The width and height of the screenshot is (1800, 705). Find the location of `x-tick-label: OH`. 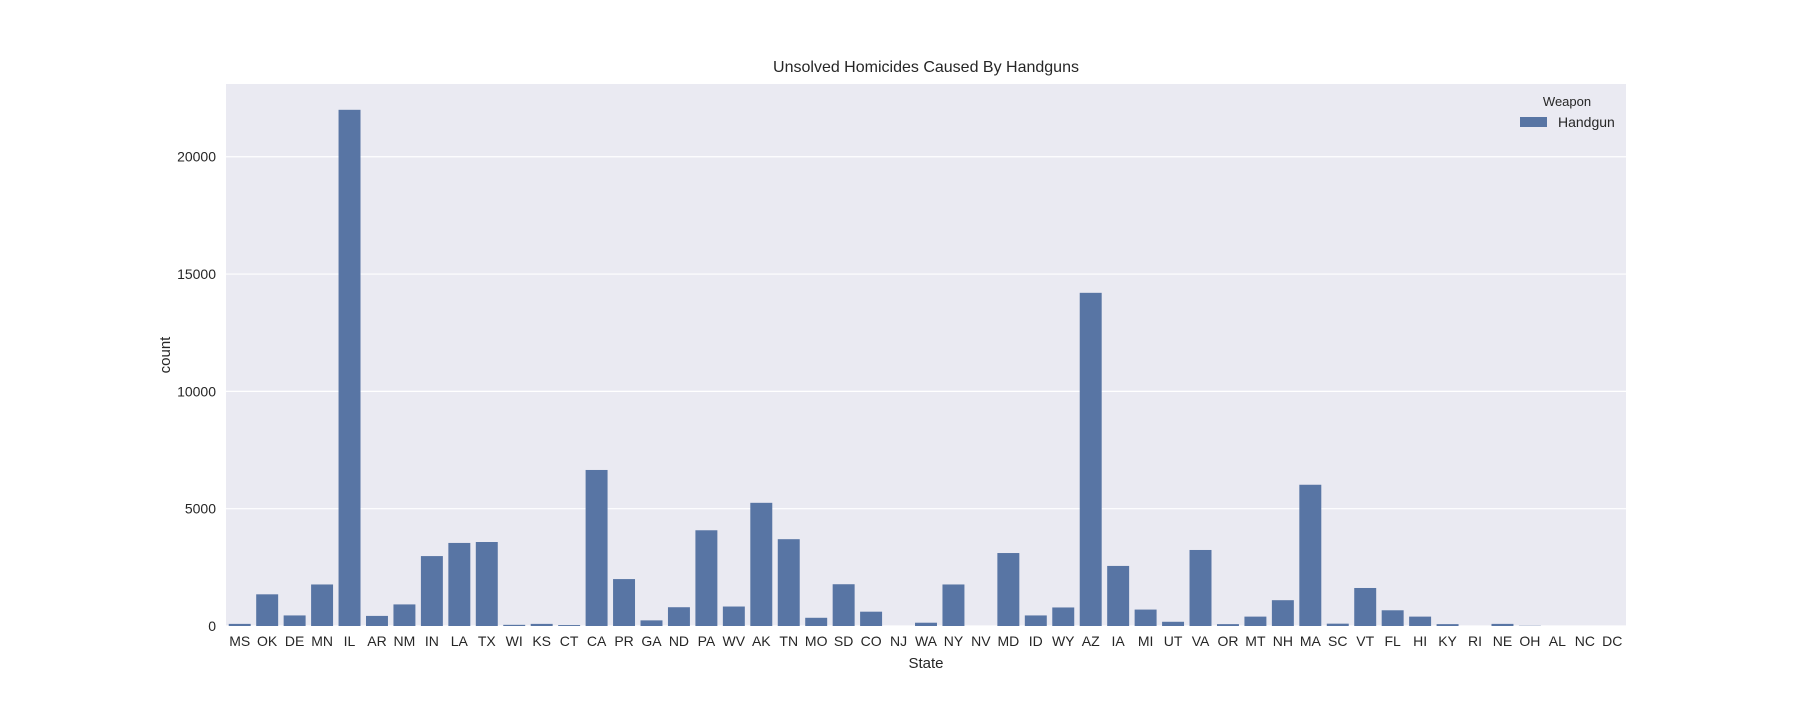

x-tick-label: OH is located at coordinates (1529, 641).